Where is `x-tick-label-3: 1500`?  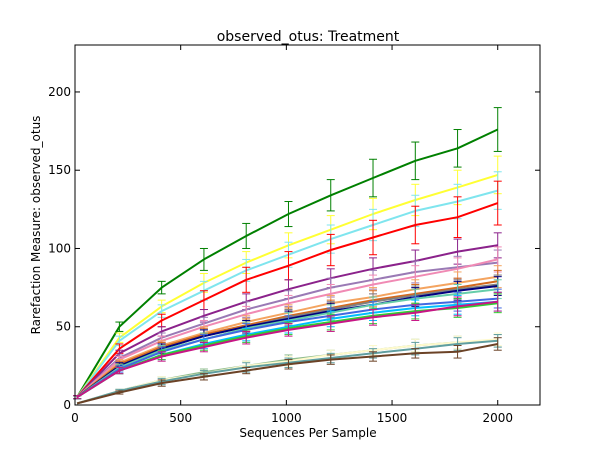
x-tick-label-3: 1500 is located at coordinates (392, 418).